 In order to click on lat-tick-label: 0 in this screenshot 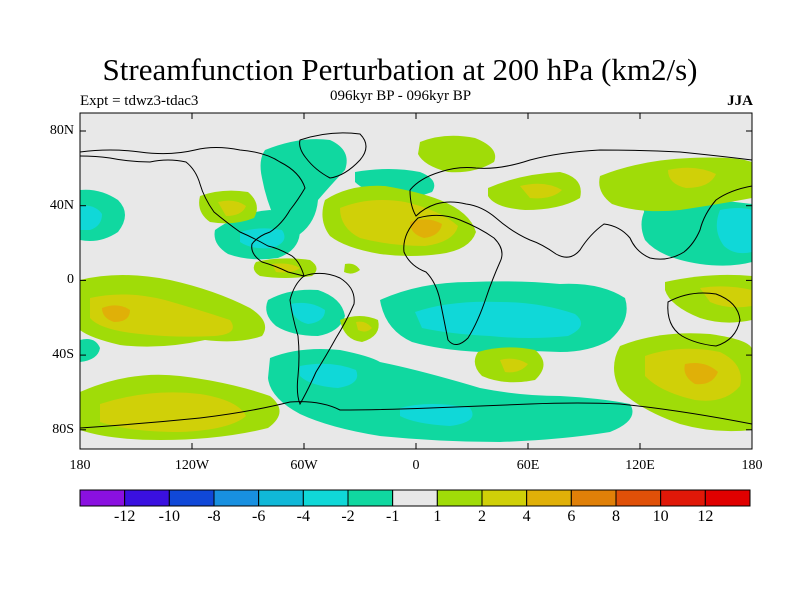, I will do `click(70, 279)`.